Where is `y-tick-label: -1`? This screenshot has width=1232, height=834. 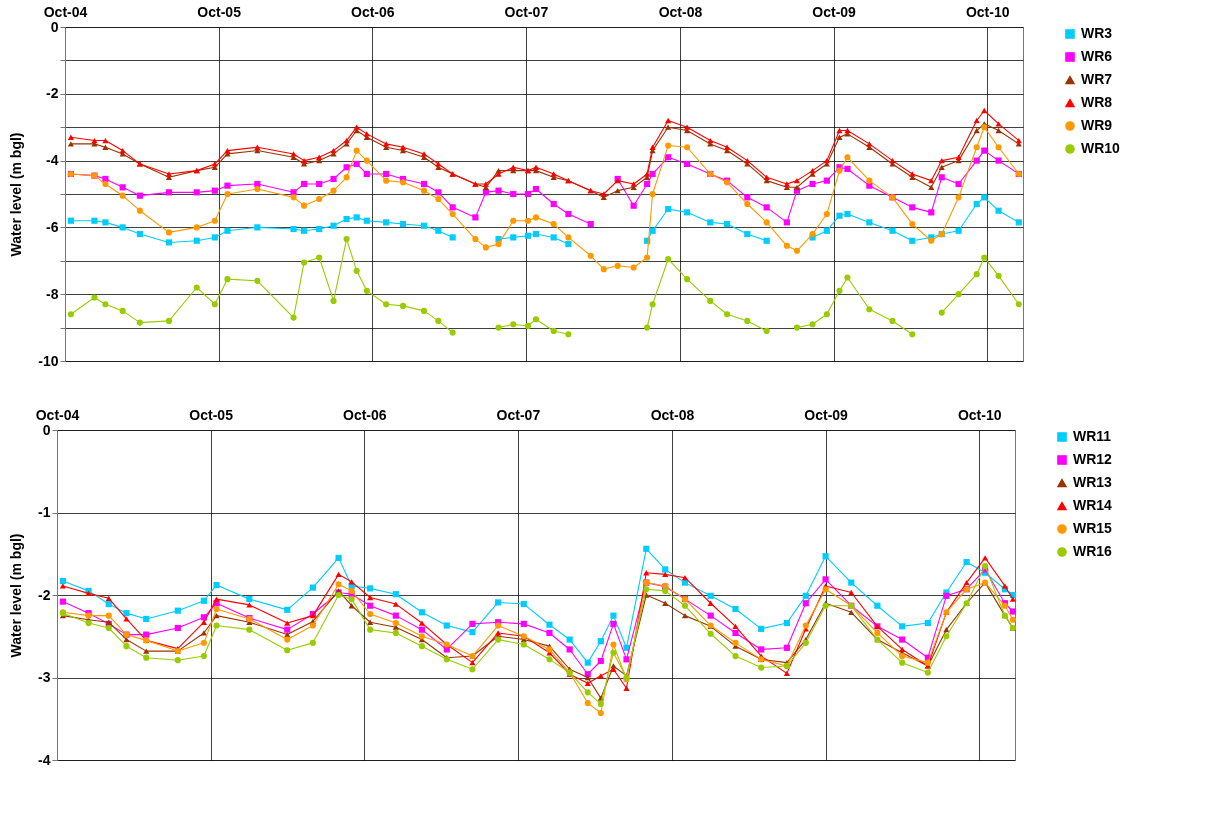 y-tick-label: -1 is located at coordinates (44, 512).